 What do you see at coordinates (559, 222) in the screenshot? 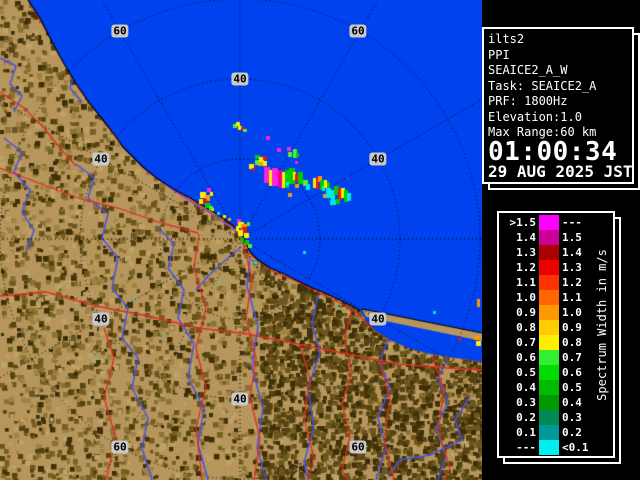
I see `legend-row-0: >1.5 ---` at bounding box center [559, 222].